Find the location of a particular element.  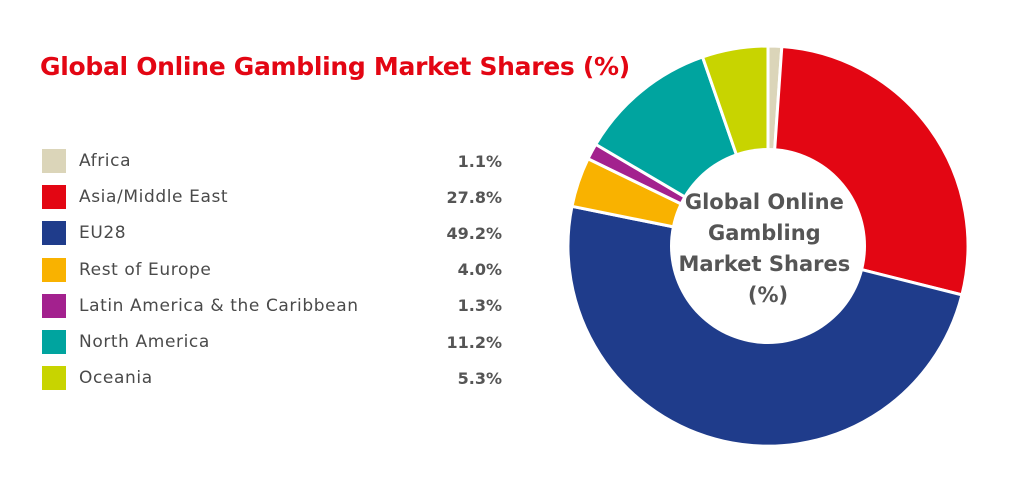

legend-value-oceania: 5.3% is located at coordinates (479, 378).